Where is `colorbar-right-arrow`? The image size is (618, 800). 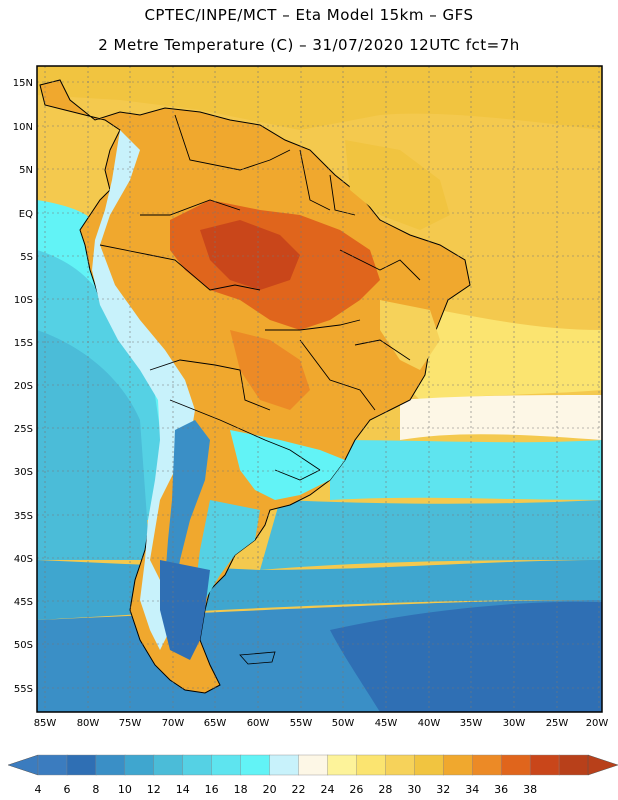 colorbar-right-arrow is located at coordinates (602, 765).